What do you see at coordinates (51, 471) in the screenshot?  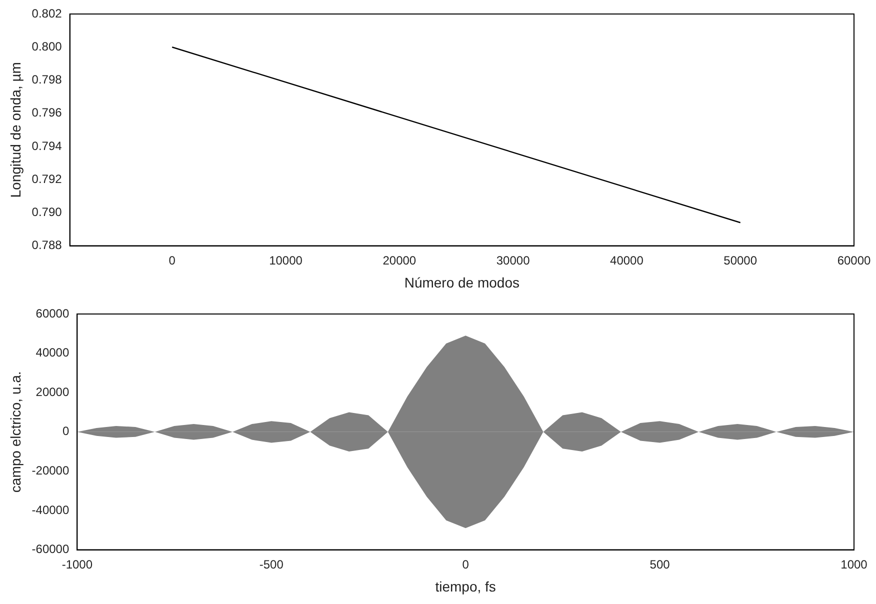 I see `y-tick-label: -20000` at bounding box center [51, 471].